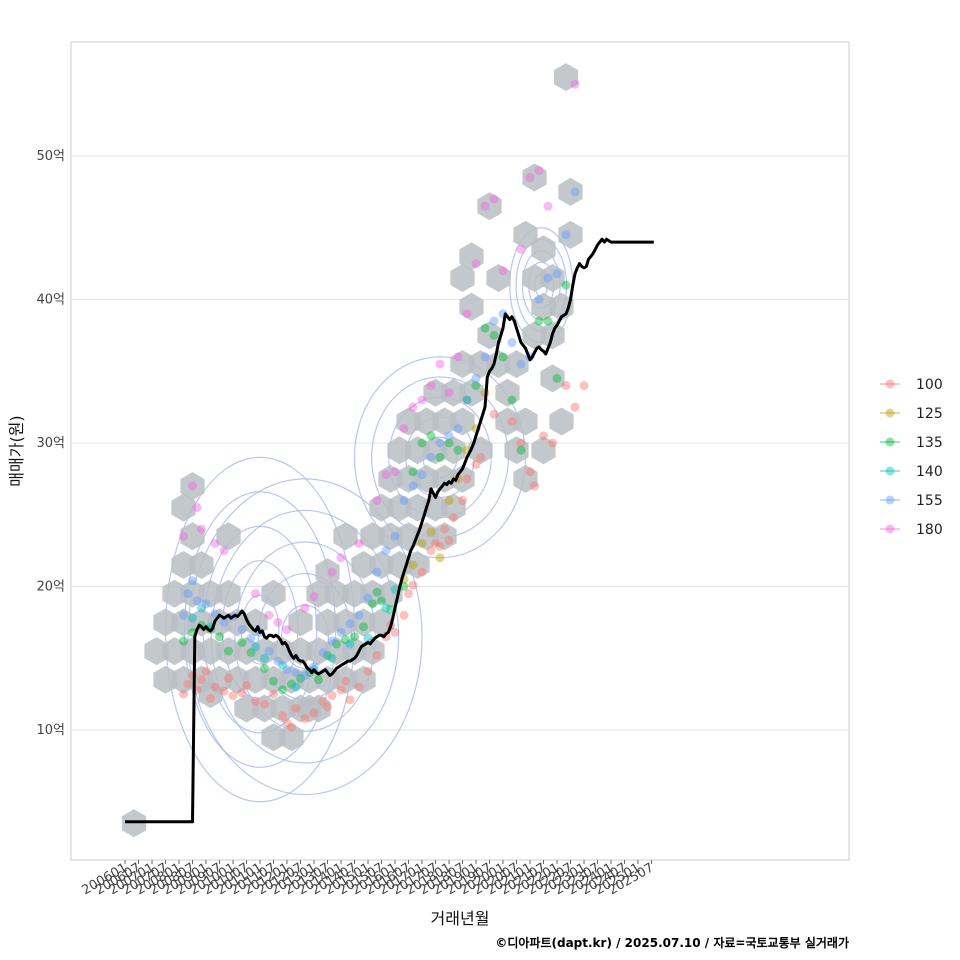 This screenshot has height=960, width=960. I want to click on x-axis-title: 거래년월, so click(460, 918).